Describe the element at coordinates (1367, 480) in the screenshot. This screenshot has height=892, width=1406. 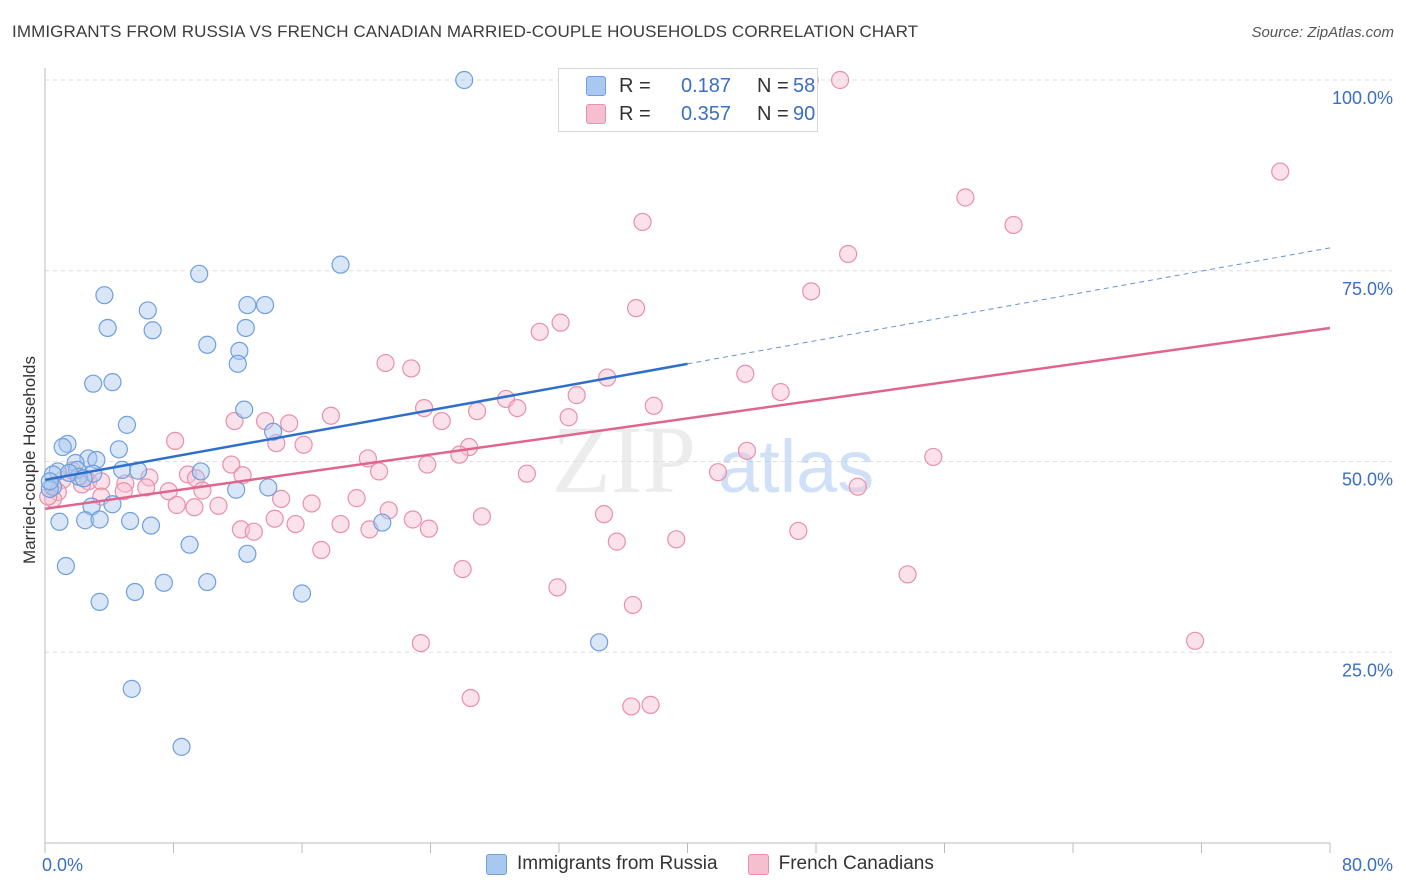
I see `y-tick-label: 50.0%` at that location.